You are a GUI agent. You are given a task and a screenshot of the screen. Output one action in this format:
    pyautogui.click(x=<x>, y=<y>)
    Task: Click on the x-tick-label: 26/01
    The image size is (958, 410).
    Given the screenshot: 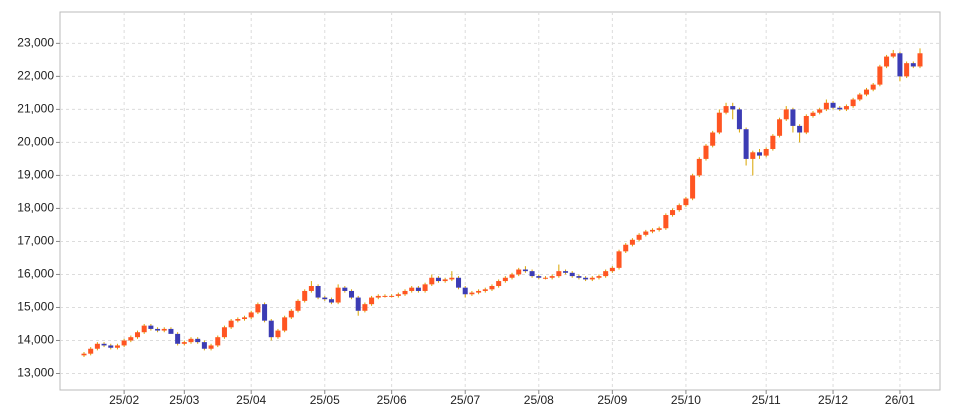 What is the action you would take?
    pyautogui.click(x=900, y=400)
    